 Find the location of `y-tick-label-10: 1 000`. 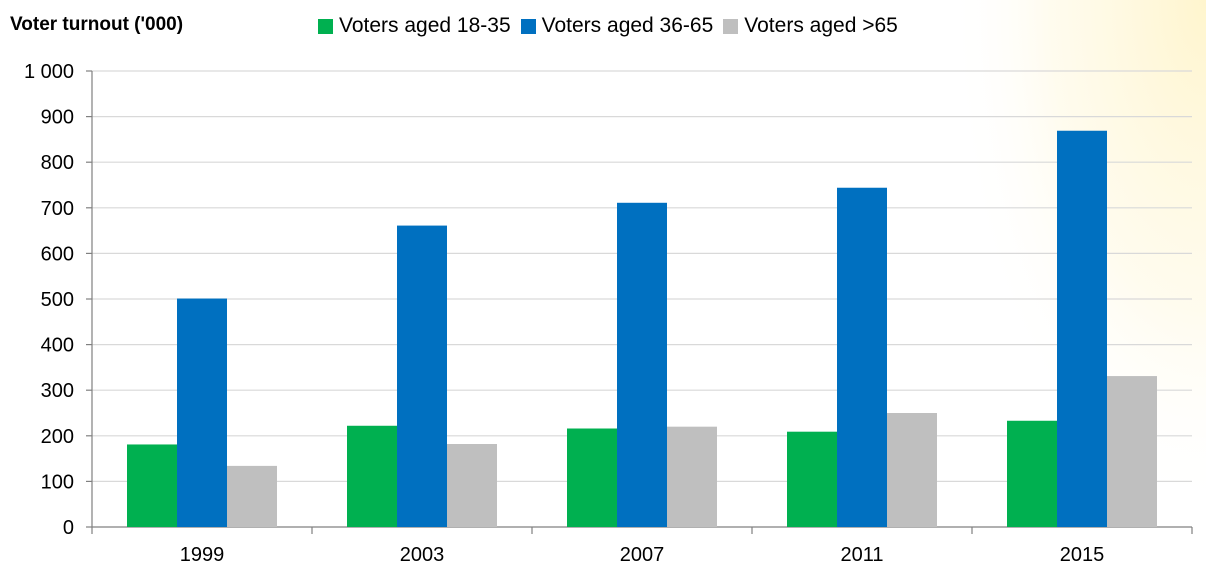

y-tick-label-10: 1 000 is located at coordinates (49, 72).